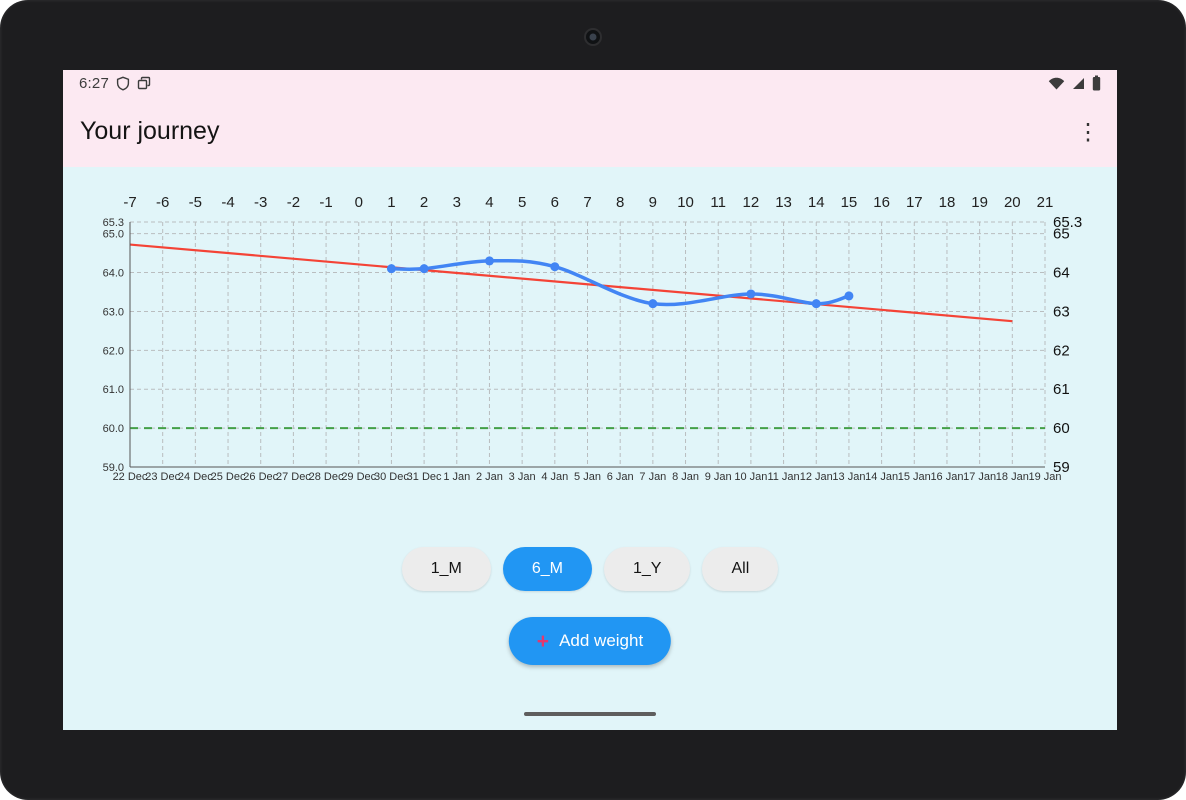 The height and width of the screenshot is (800, 1186). Describe the element at coordinates (601, 640) in the screenshot. I see `add-weight-label: Add weight` at that location.